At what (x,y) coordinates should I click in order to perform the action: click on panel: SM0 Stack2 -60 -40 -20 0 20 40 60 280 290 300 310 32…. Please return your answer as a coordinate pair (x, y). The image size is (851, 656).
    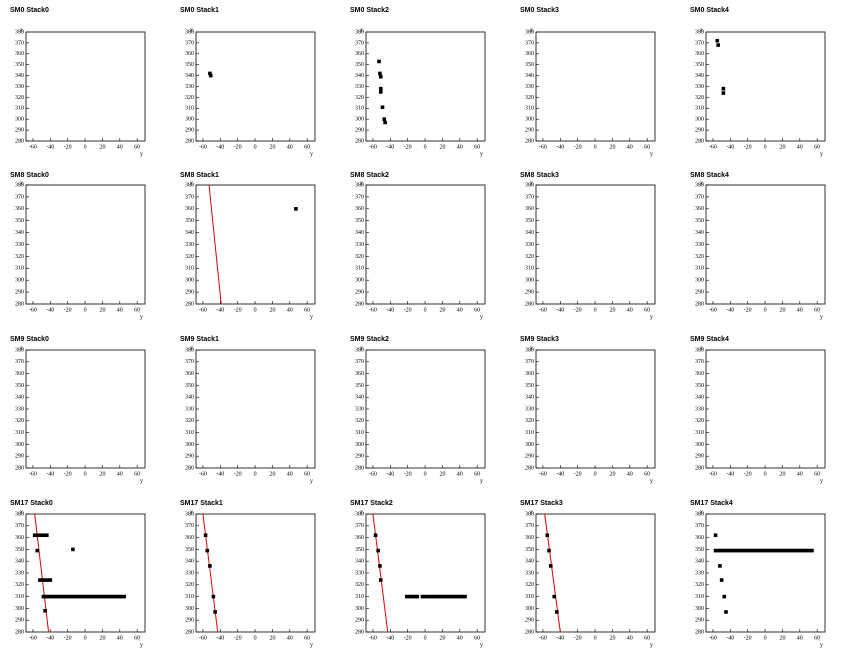
    Looking at the image, I should click on (418, 82).